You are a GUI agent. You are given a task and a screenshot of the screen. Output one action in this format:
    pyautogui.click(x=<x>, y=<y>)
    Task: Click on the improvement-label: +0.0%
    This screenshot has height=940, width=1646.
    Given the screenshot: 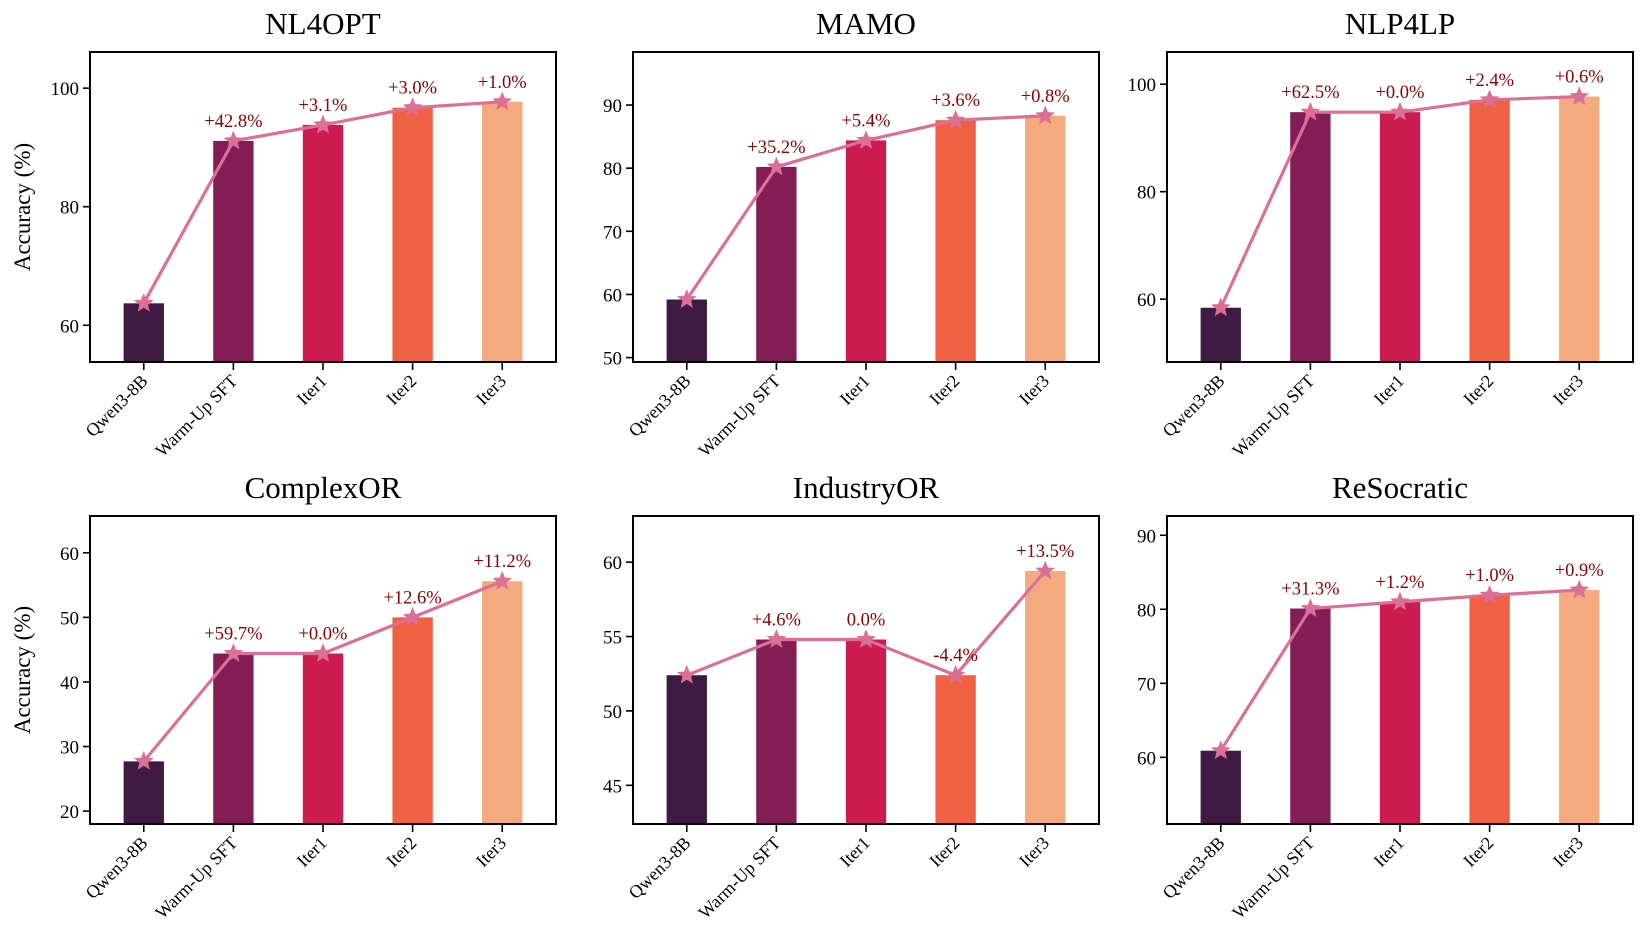 What is the action you would take?
    pyautogui.click(x=1400, y=93)
    